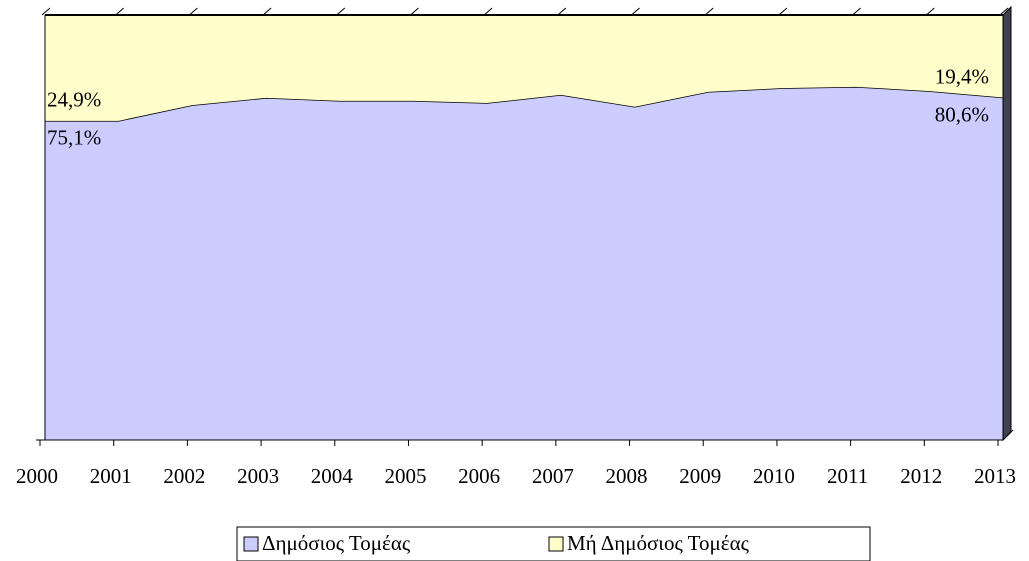 Image resolution: width=1029 pixels, height=561 pixels. Describe the element at coordinates (921, 476) in the screenshot. I see `x-tick-label: 2012` at that location.